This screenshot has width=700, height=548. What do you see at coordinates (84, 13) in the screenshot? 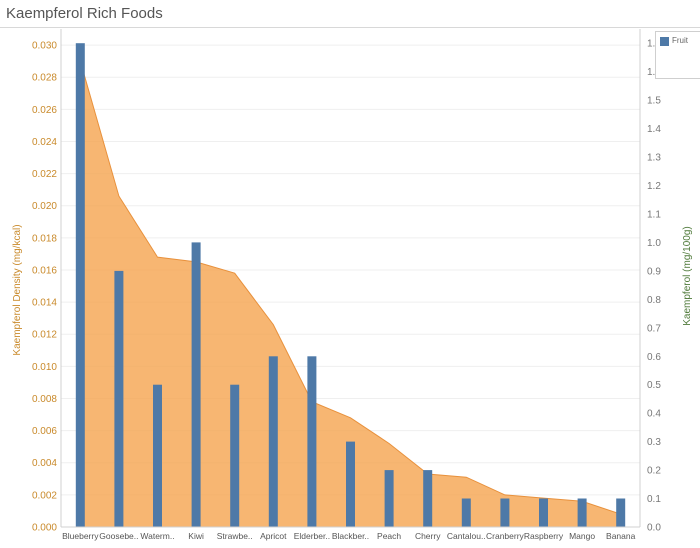
I see `chart-title: Kaempferol Rich Foods` at bounding box center [84, 13].